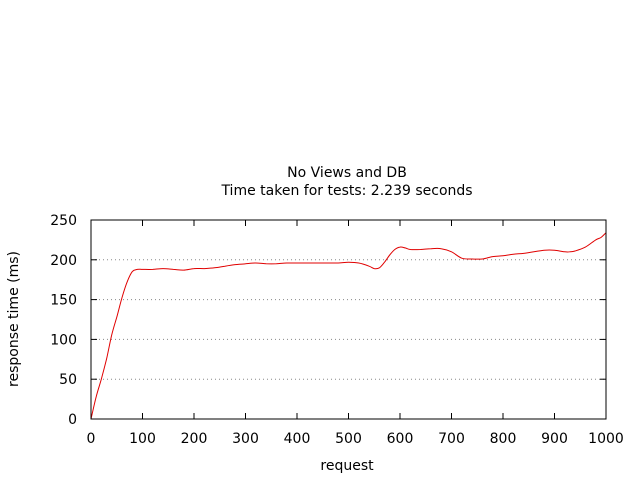 Image resolution: width=640 pixels, height=480 pixels. Describe the element at coordinates (72, 420) in the screenshot. I see `y-tick-label: 0` at that location.